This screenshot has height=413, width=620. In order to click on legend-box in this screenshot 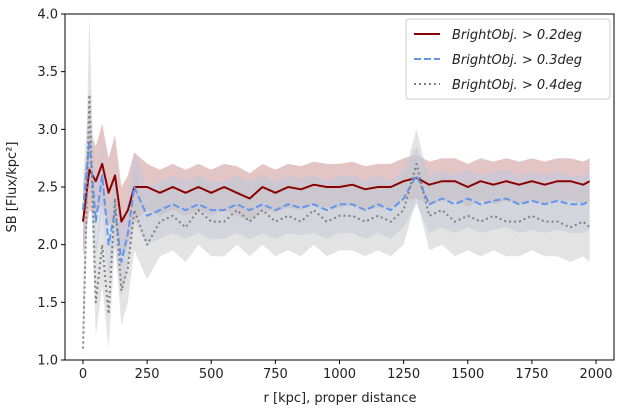, I will do `click(508, 59)`.